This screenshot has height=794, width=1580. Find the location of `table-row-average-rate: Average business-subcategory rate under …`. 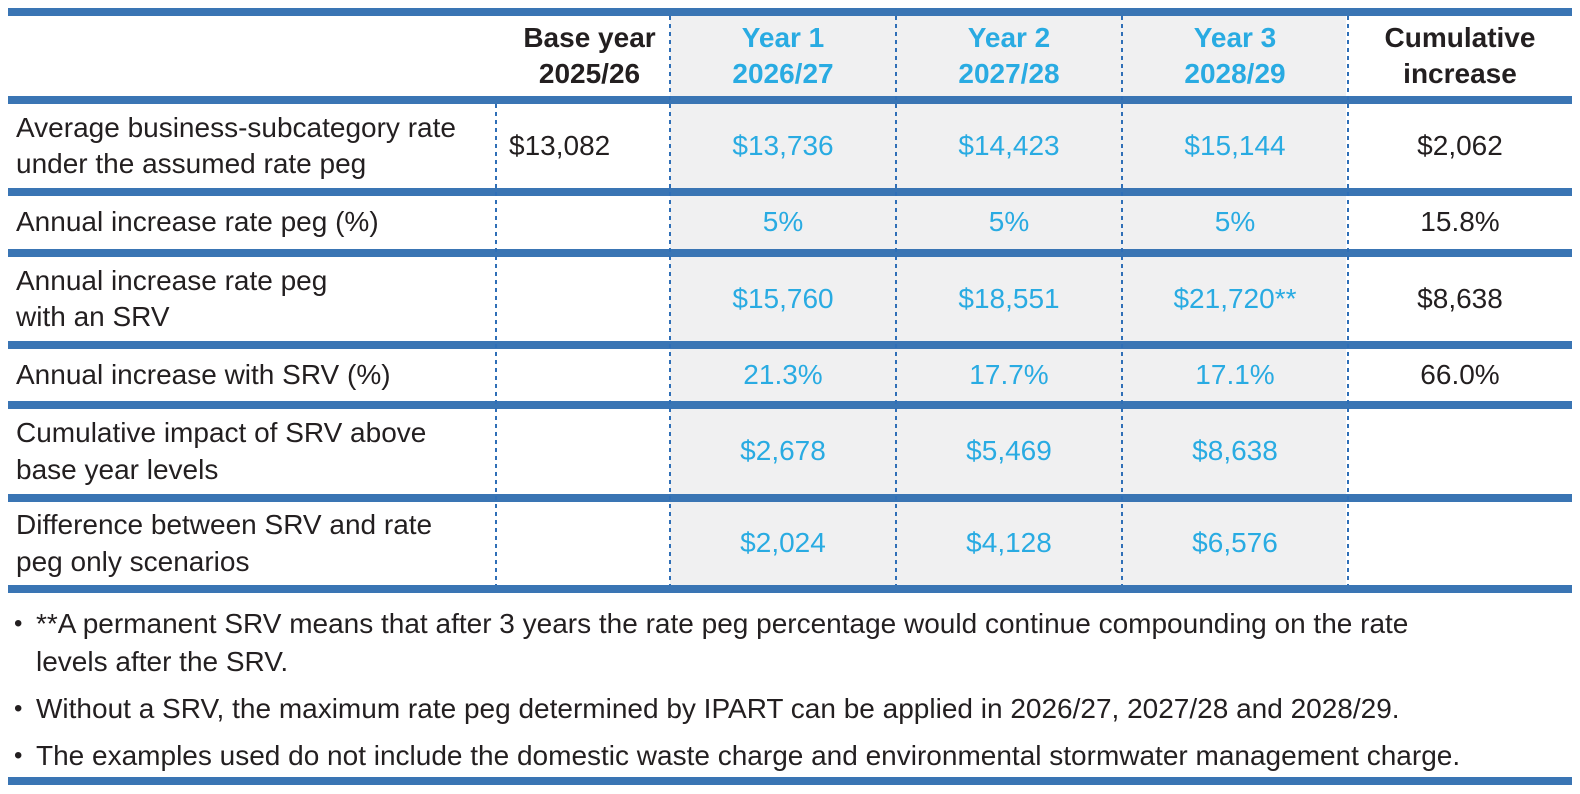

table-row-average-rate: Average business-subcategory rate under … is located at coordinates (790, 150).